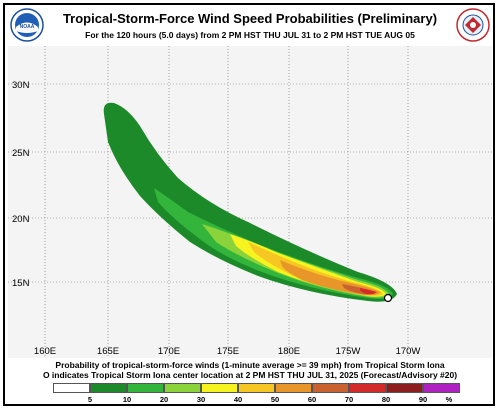 Image resolution: width=500 pixels, height=411 pixels. I want to click on legend-label: 20, so click(164, 399).